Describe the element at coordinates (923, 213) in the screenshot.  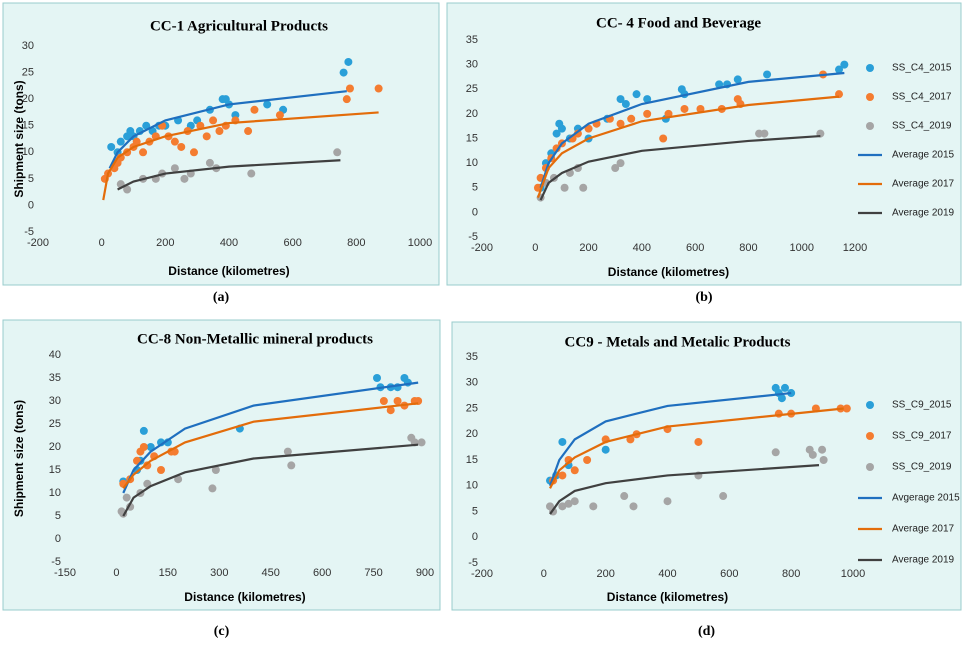
I see `legend-label: Average 2019` at that location.